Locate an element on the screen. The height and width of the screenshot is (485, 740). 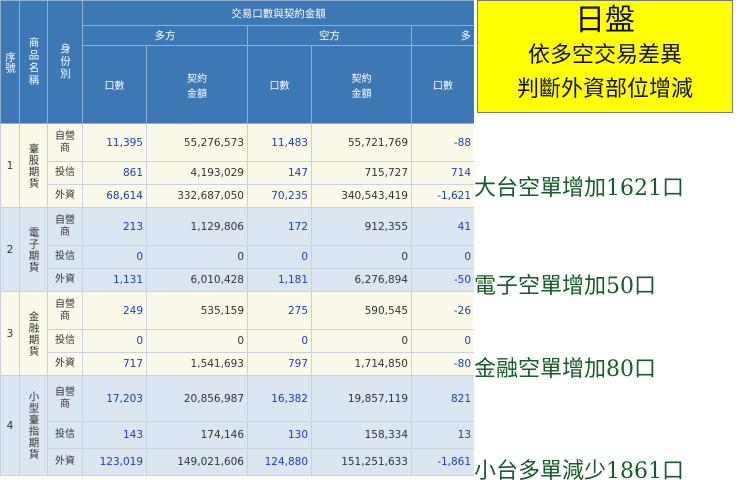
long-amount: 535,159 is located at coordinates (197, 310).